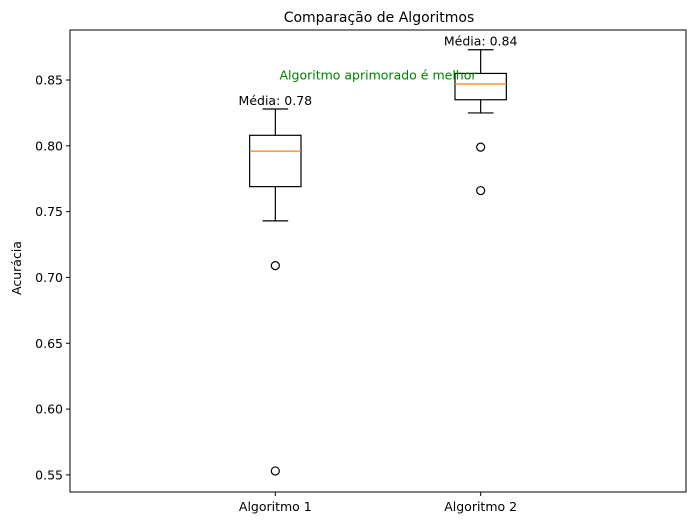  What do you see at coordinates (49, 80) in the screenshot?
I see `y-tick-label: 0.85` at bounding box center [49, 80].